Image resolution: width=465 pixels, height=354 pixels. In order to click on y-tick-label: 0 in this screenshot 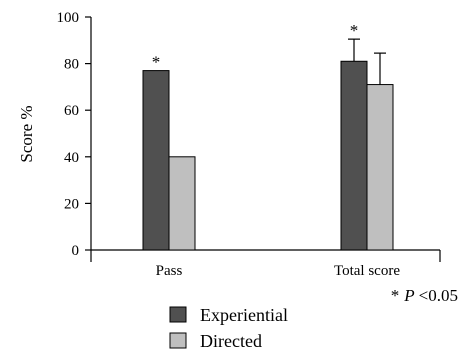, I will do `click(76, 251)`.